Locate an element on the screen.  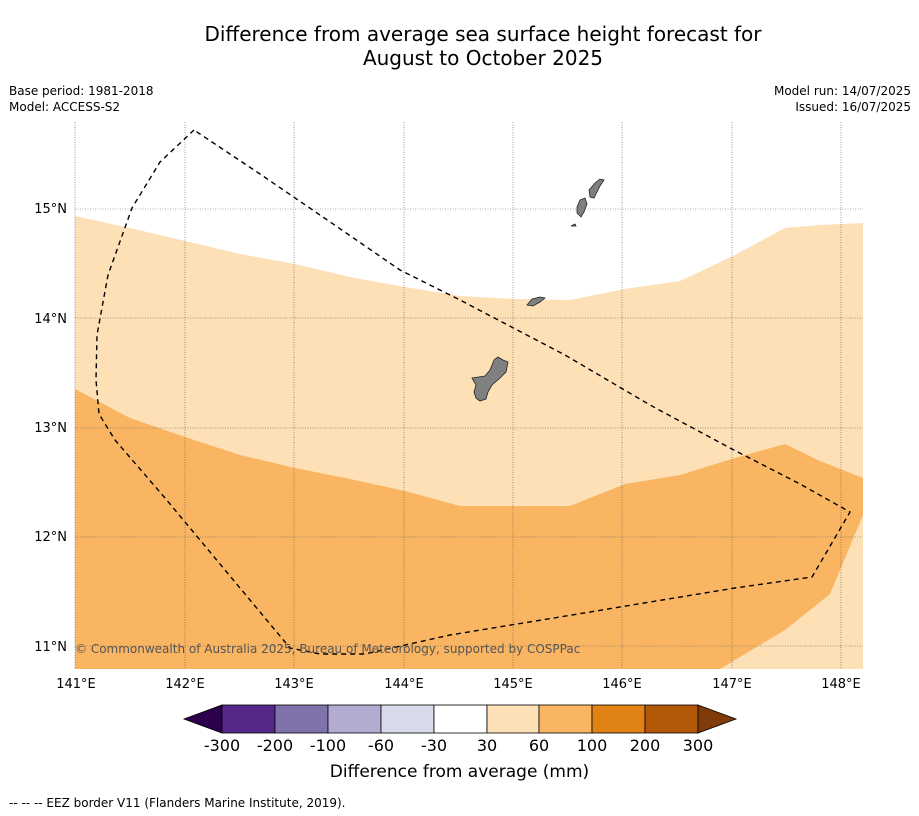
colorbar is located at coordinates (460, 719).